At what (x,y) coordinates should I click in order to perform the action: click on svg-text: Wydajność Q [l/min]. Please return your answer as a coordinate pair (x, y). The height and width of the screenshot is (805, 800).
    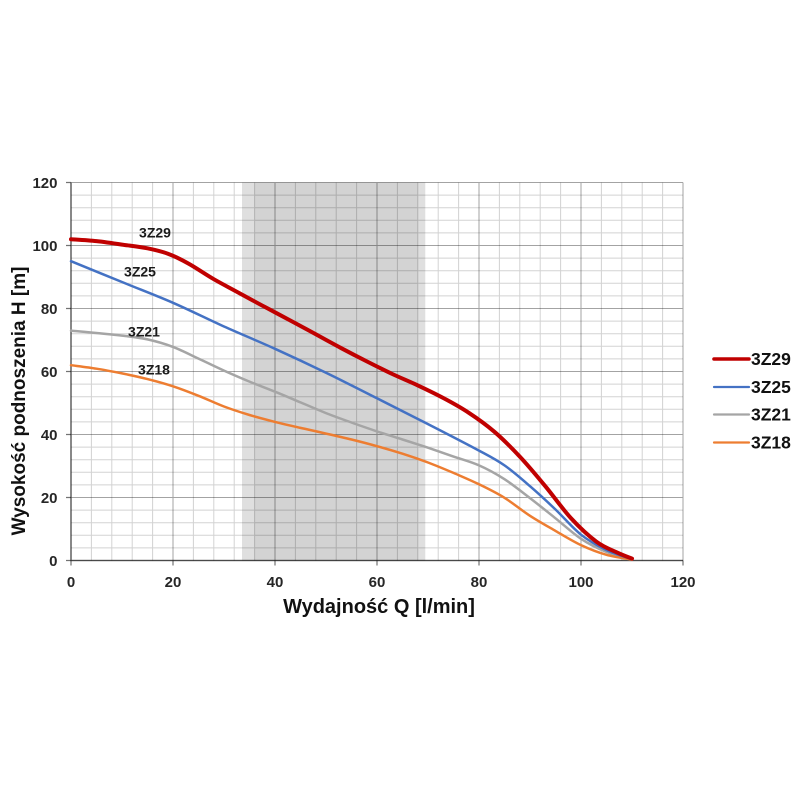
    Looking at the image, I should click on (379, 607).